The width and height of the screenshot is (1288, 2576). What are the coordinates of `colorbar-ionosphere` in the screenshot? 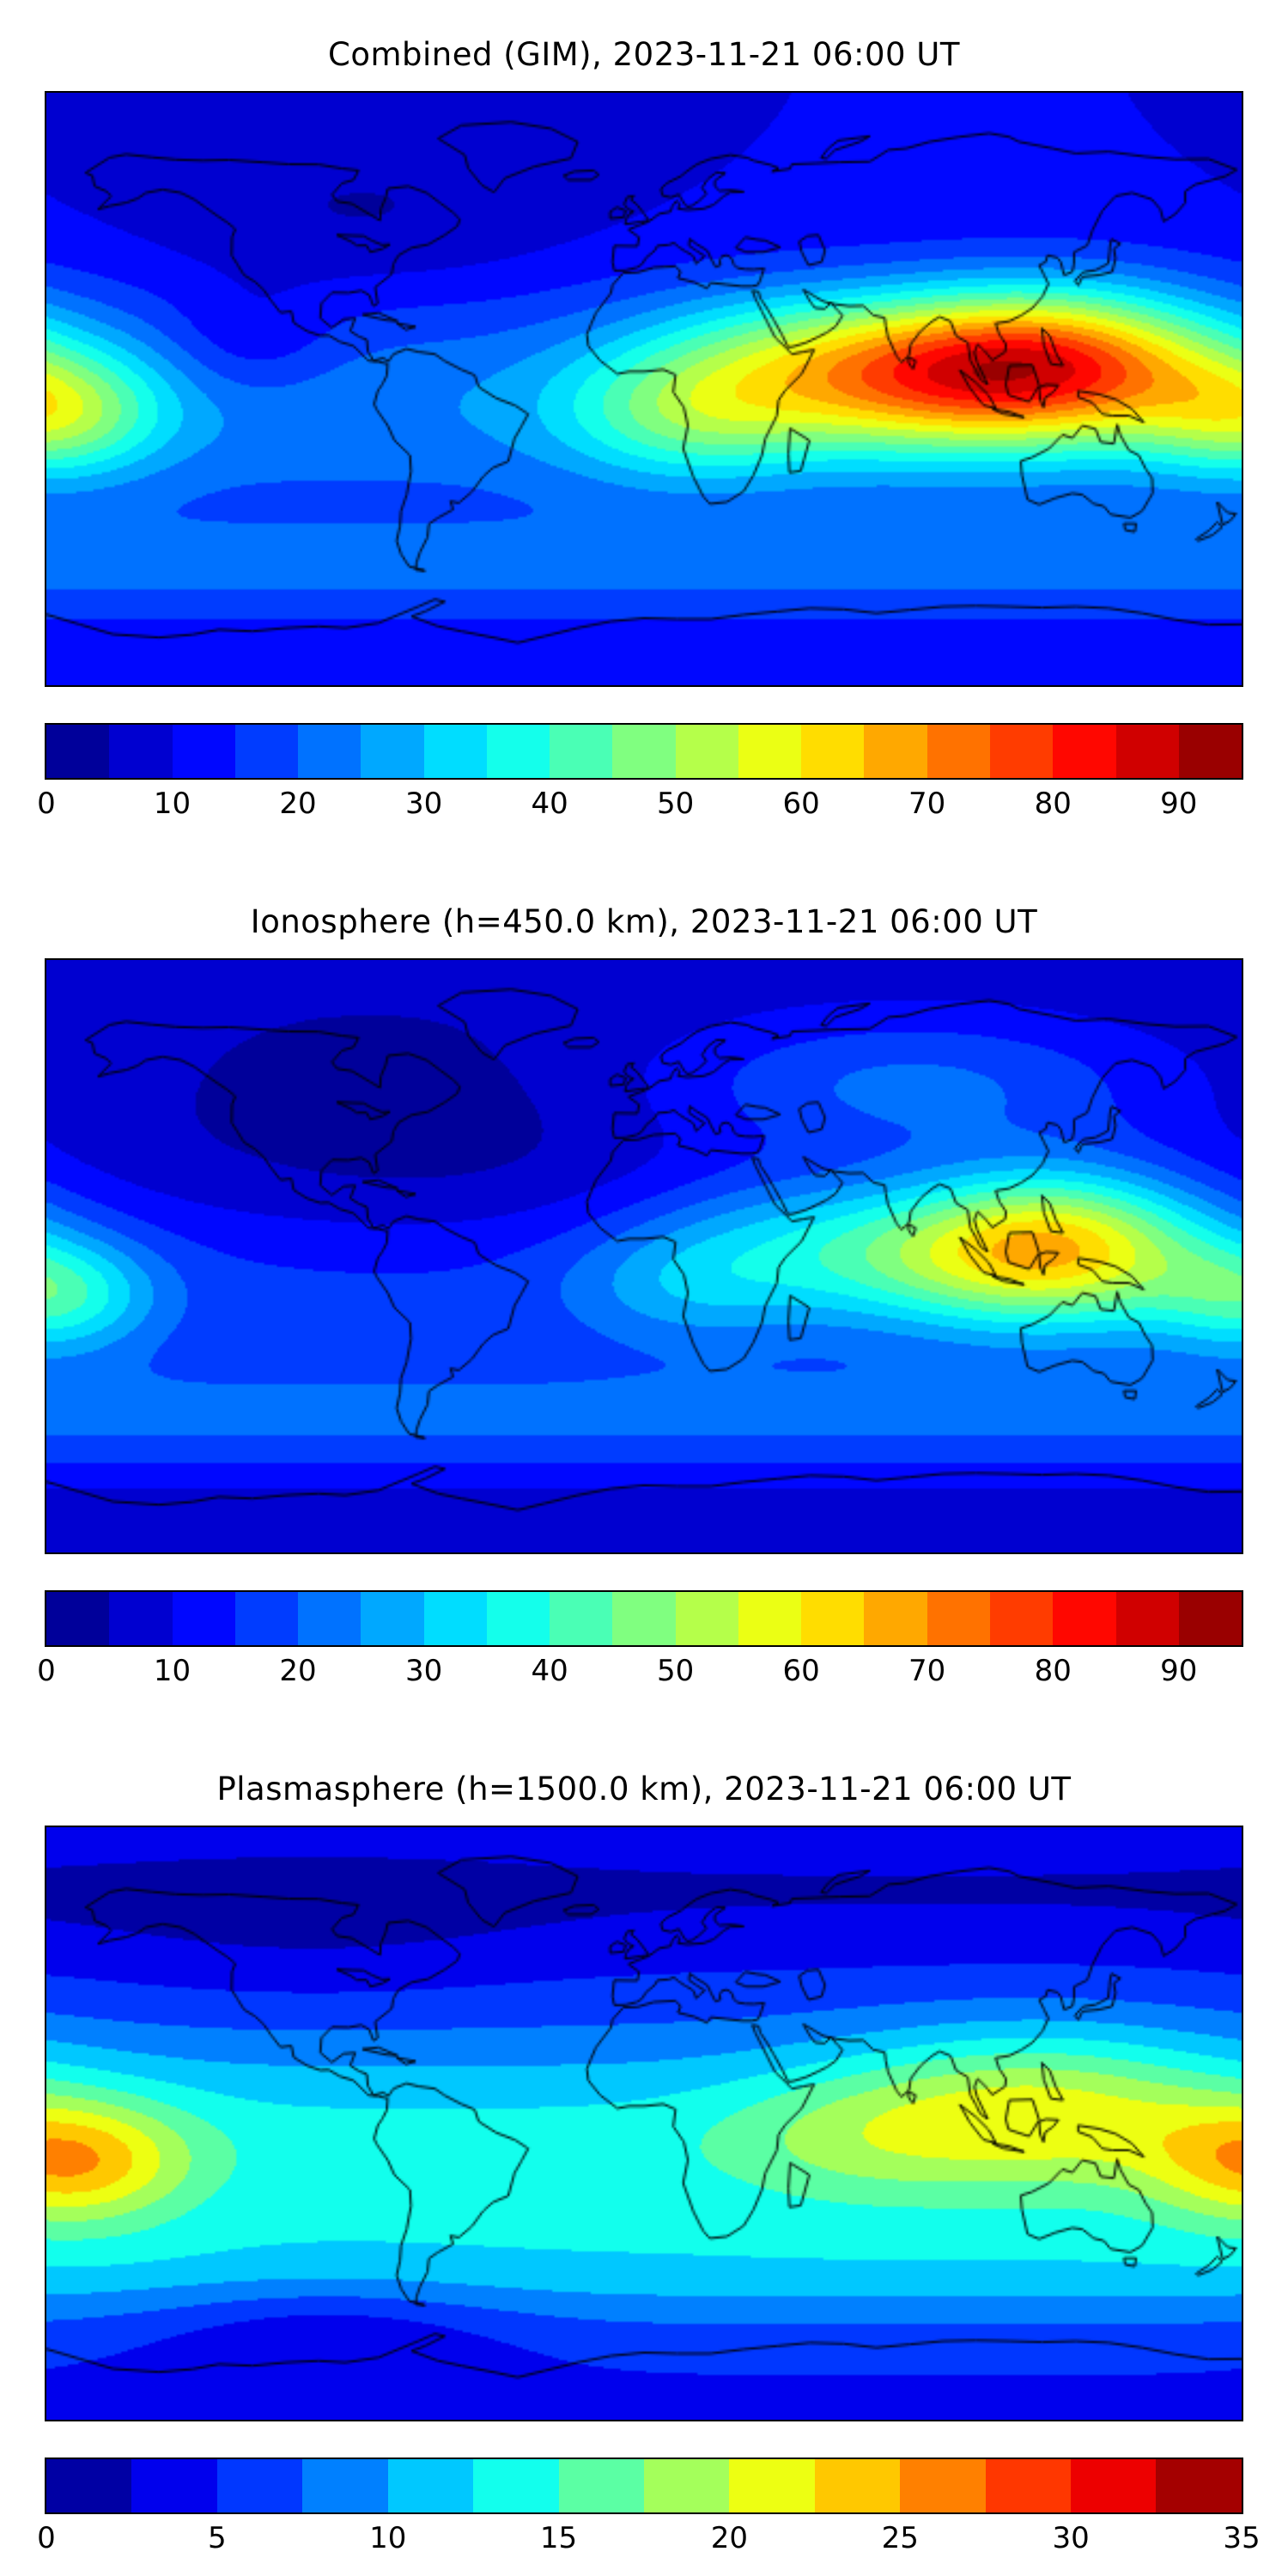 It's located at (644, 1619).